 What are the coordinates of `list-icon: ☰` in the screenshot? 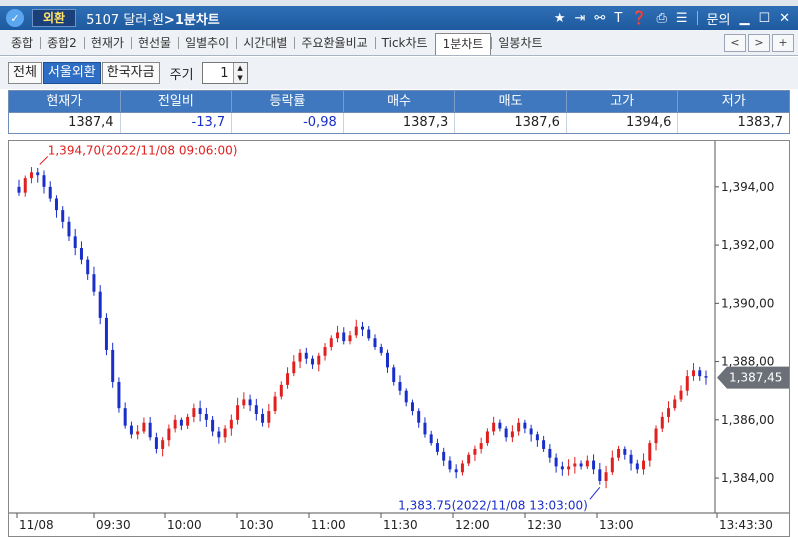 It's located at (681, 18).